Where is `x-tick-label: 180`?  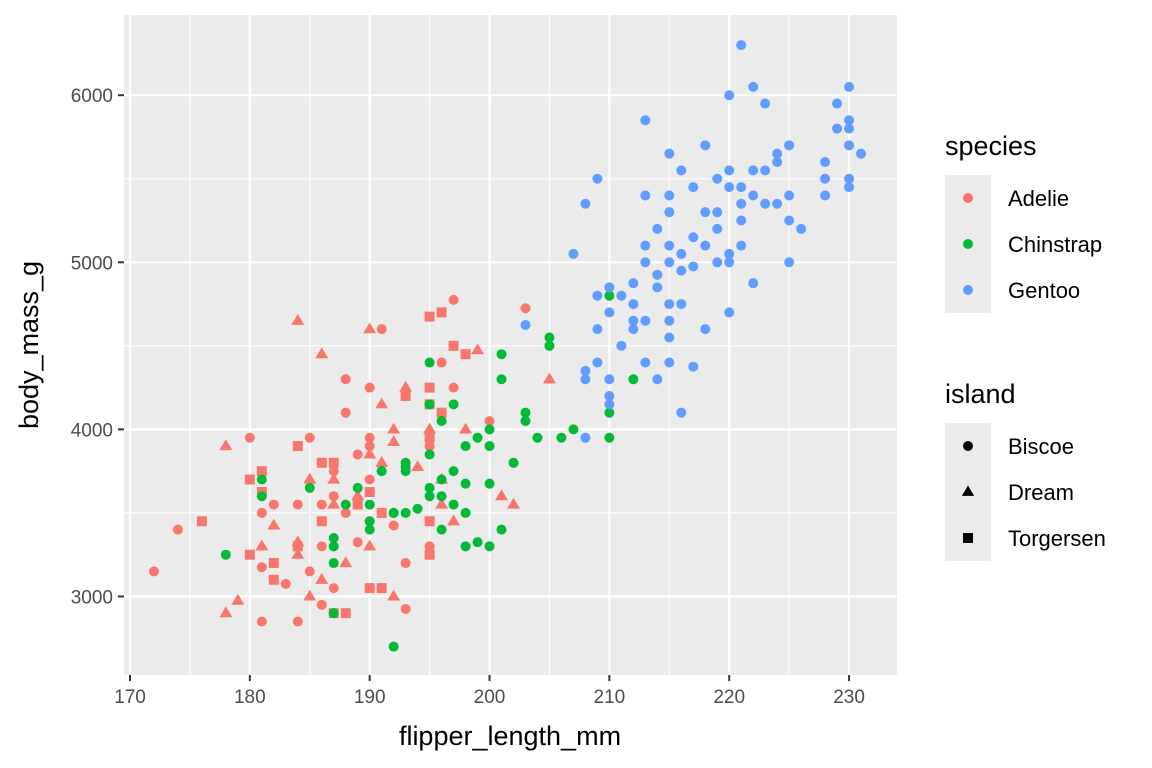
x-tick-label: 180 is located at coordinates (250, 697).